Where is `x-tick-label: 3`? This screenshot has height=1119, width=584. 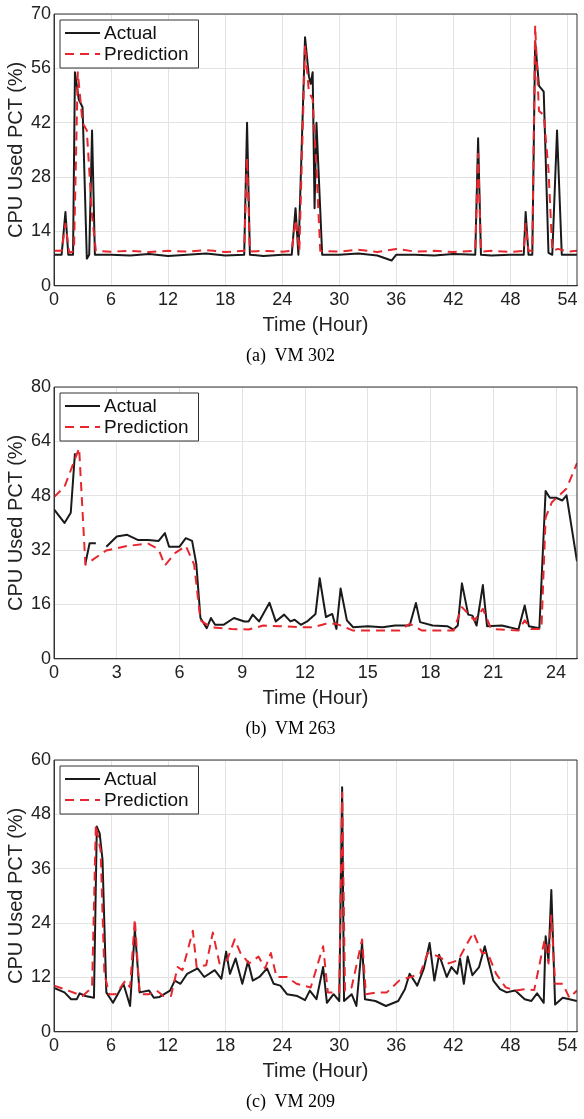 x-tick-label: 3 is located at coordinates (116, 671).